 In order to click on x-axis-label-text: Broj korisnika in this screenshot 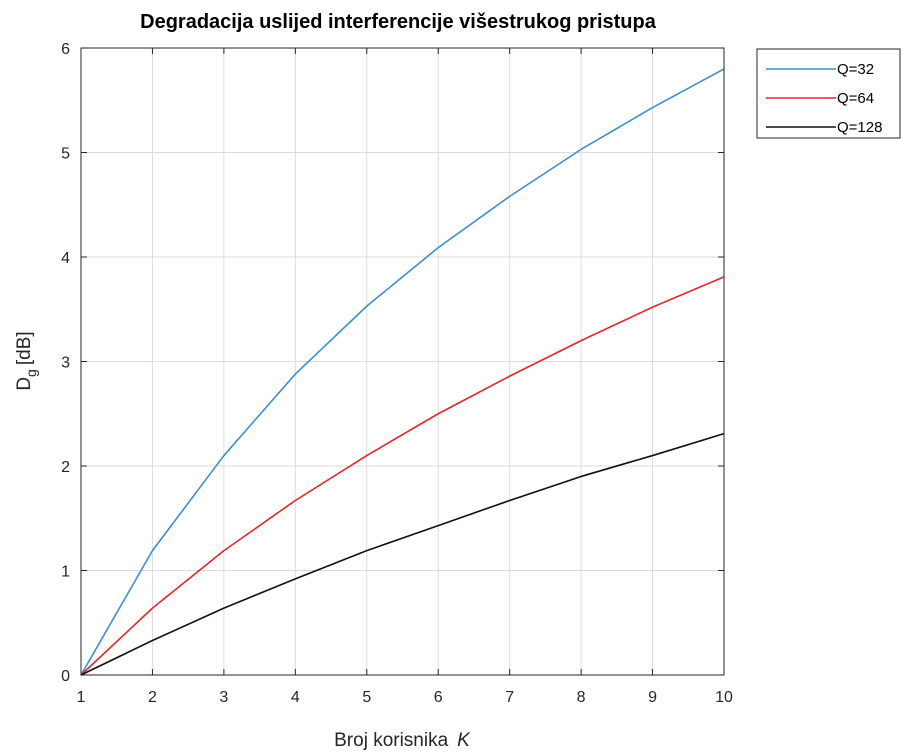, I will do `click(391, 740)`.